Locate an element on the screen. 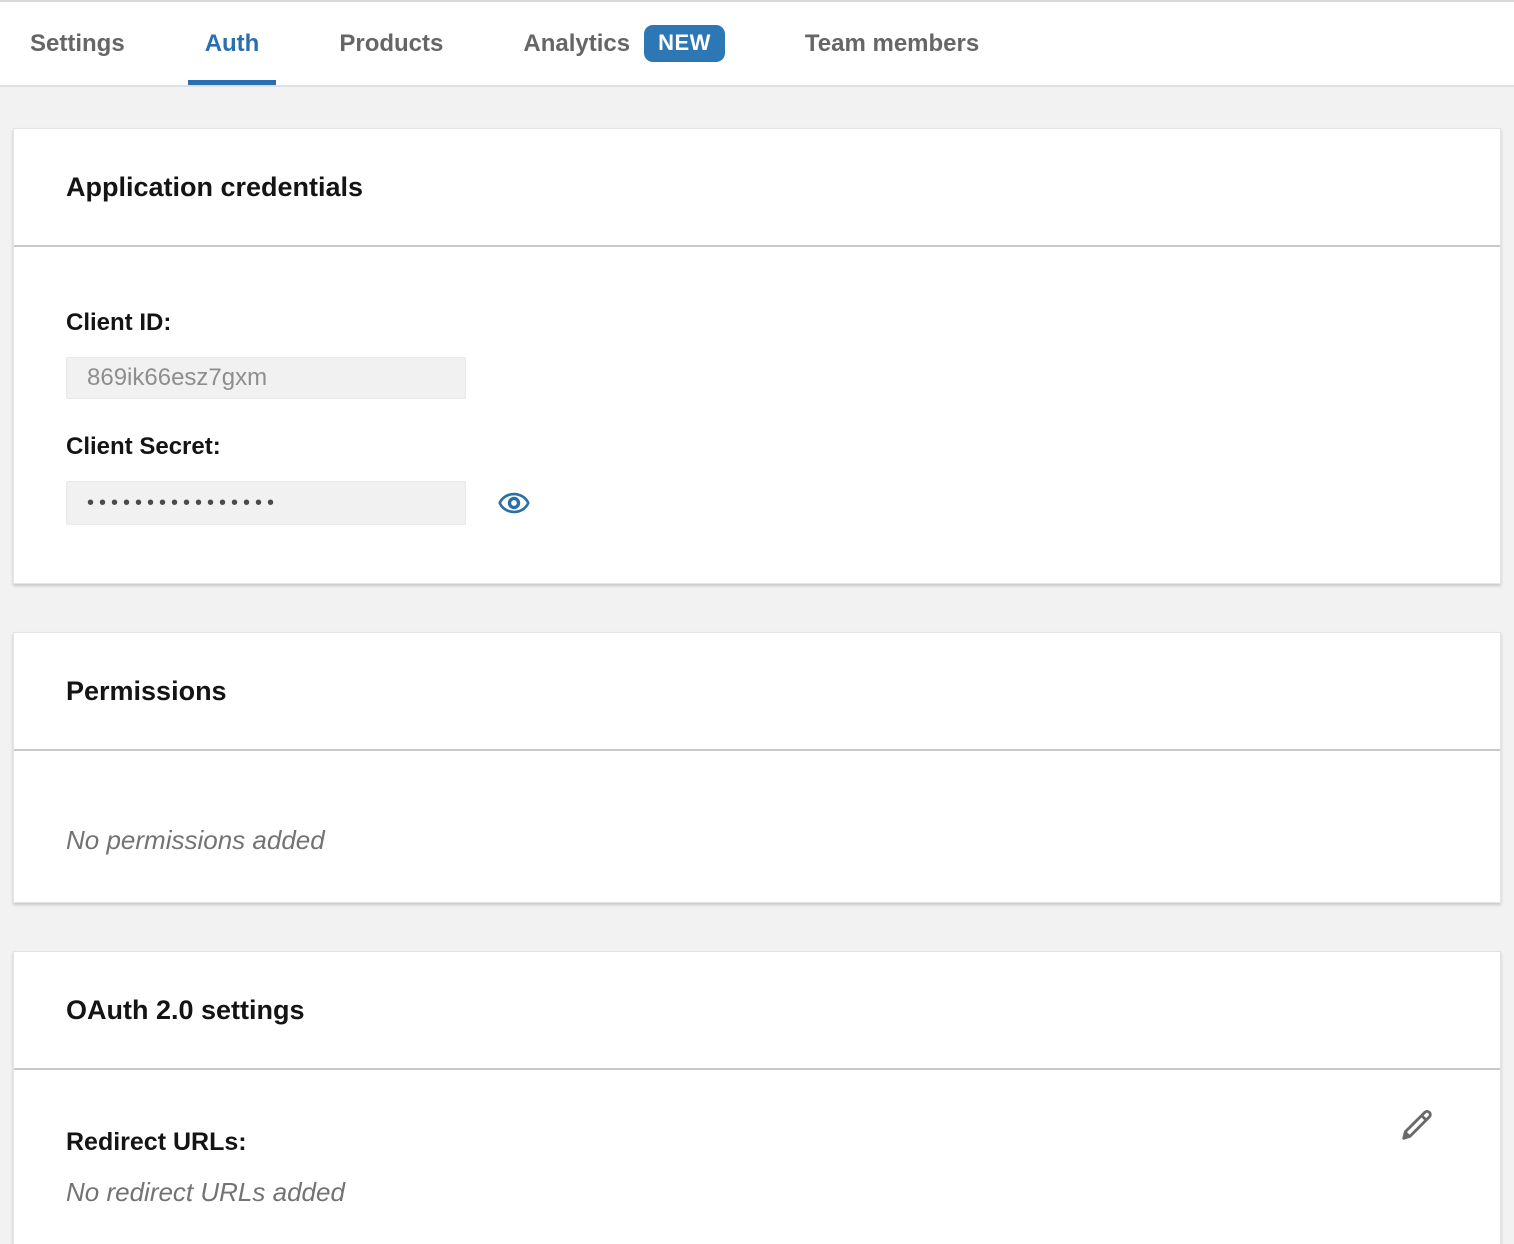  permissions-empty-text: No permissions added is located at coordinates (195, 840).